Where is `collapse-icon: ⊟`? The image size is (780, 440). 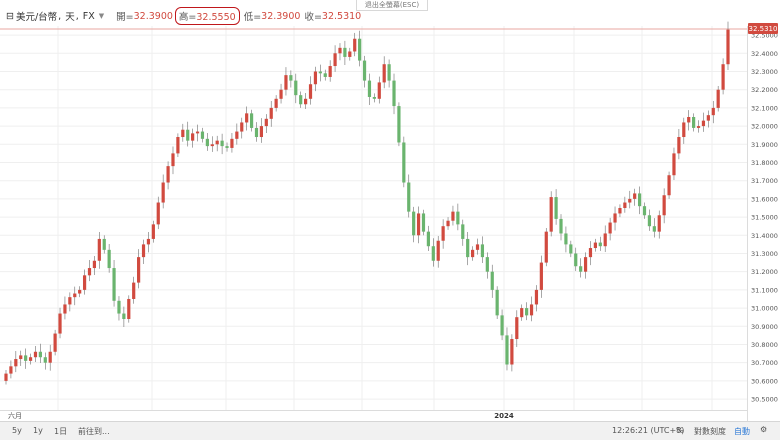
collapse-icon: ⊟ is located at coordinates (10, 16).